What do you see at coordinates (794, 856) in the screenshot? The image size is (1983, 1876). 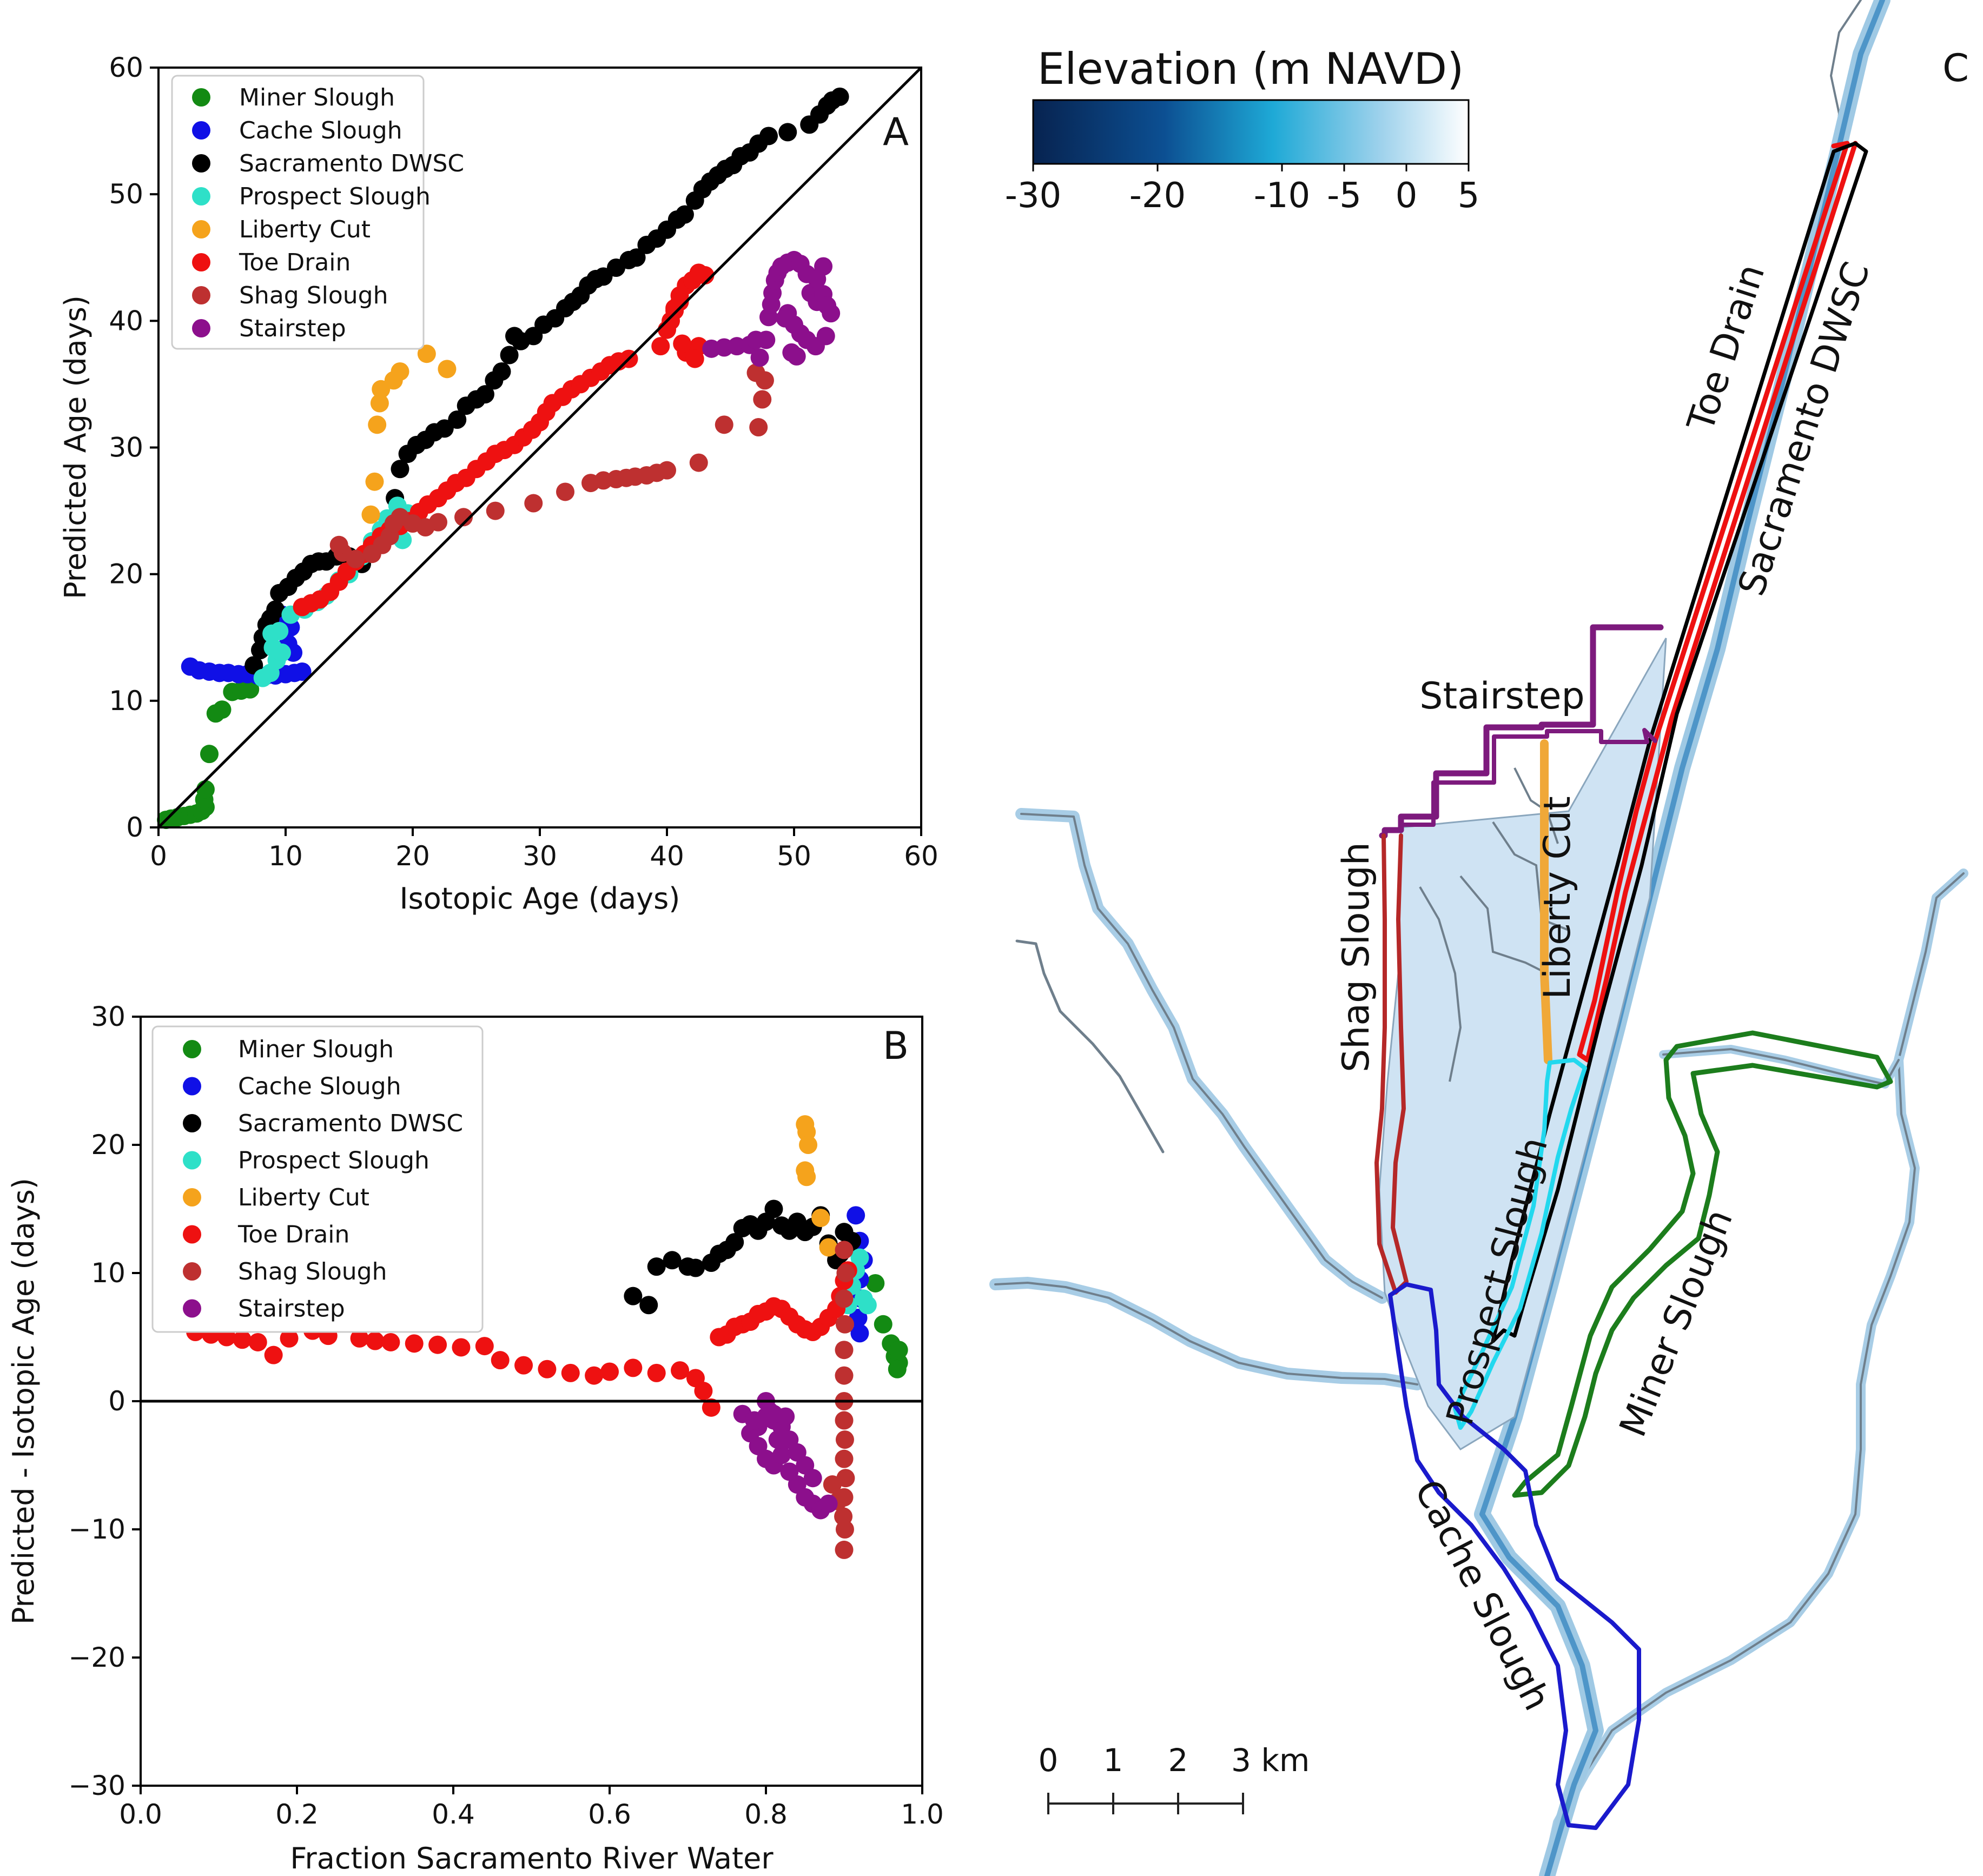 I see `xtick-label-5: 50` at bounding box center [794, 856].